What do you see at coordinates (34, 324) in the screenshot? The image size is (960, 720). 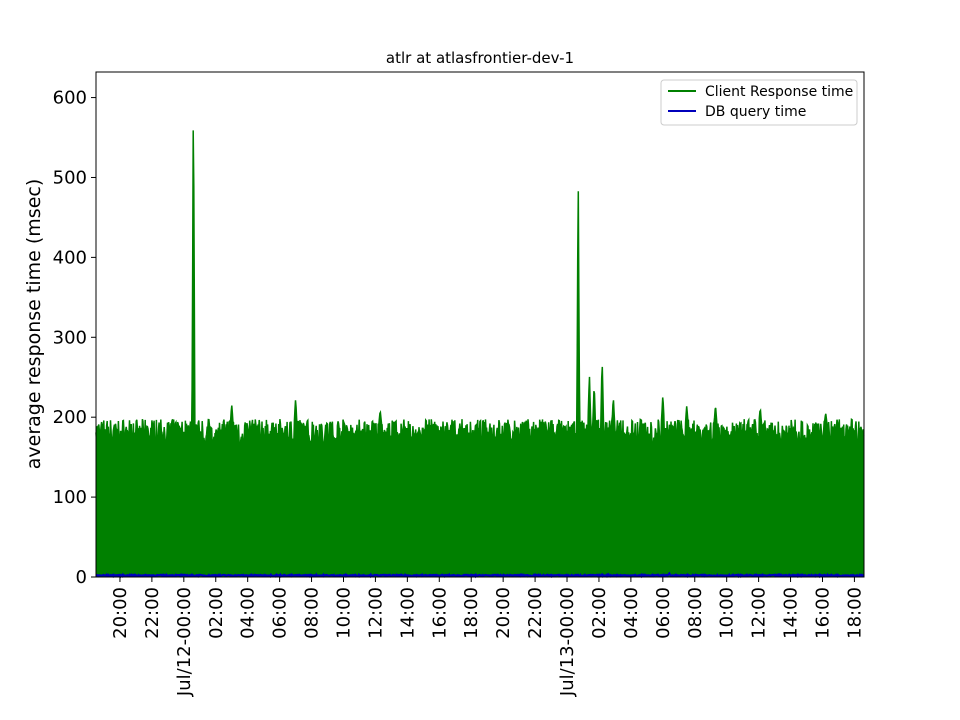 I see `y-axis-label: average response time (msec)` at bounding box center [34, 324].